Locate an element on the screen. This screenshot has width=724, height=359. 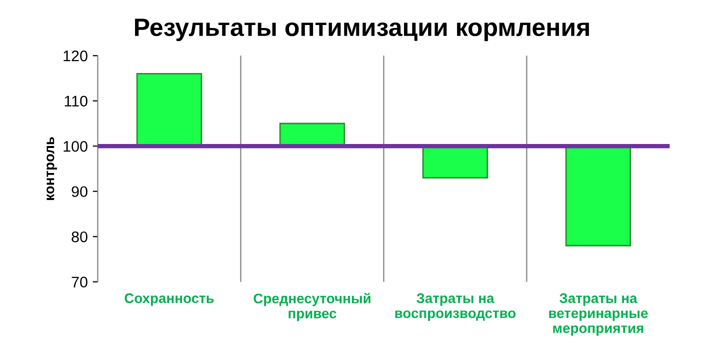
y-tick-label: 70 is located at coordinates (80, 282).